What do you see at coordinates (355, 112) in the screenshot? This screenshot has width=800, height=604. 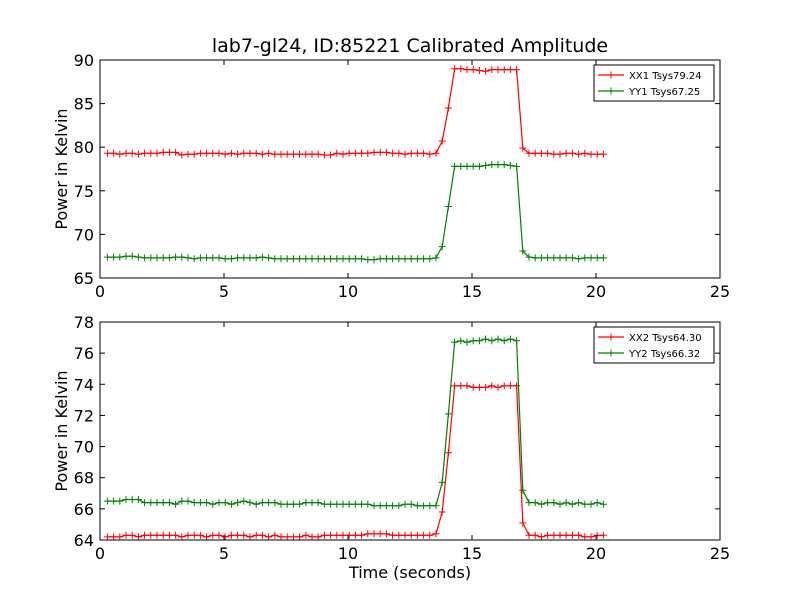 I see `panel1-series-1-line` at bounding box center [355, 112].